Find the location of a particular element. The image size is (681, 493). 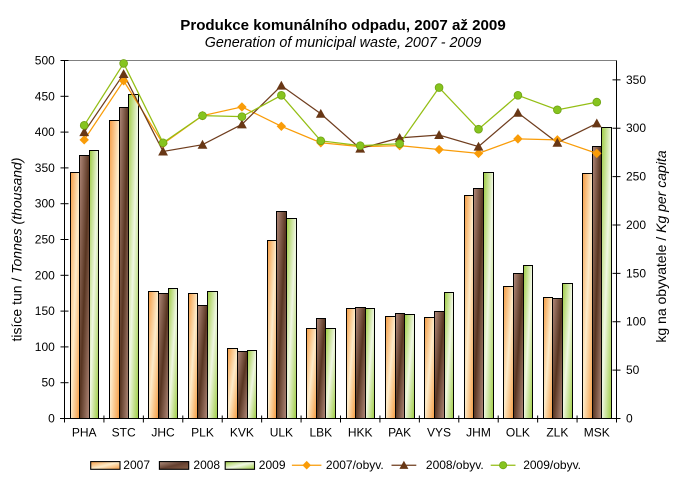

svg-text: 2009 is located at coordinates (272, 465).